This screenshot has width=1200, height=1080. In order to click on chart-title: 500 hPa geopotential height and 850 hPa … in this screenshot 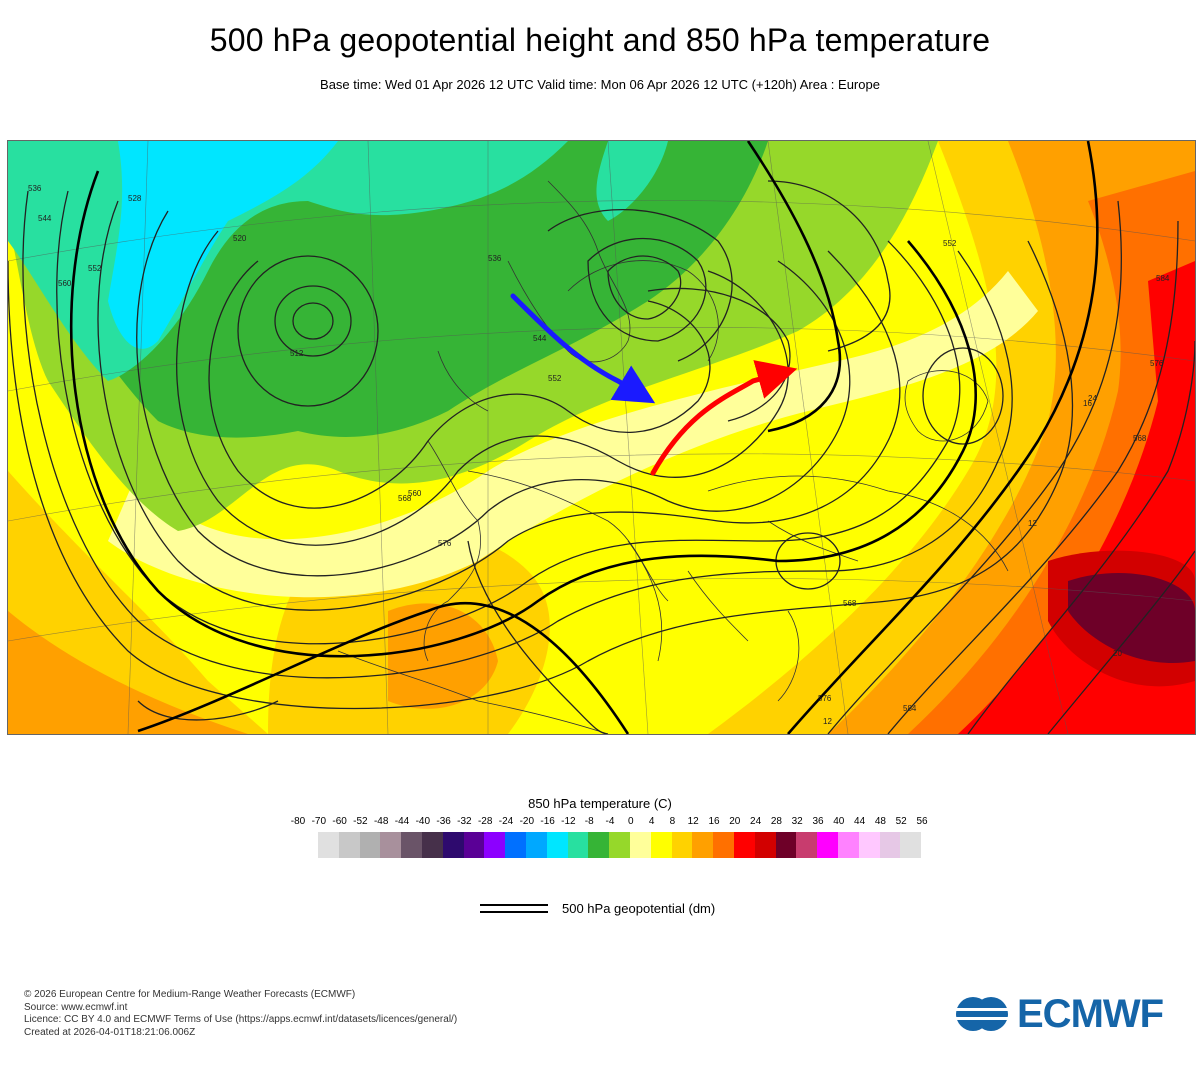, I will do `click(600, 40)`.